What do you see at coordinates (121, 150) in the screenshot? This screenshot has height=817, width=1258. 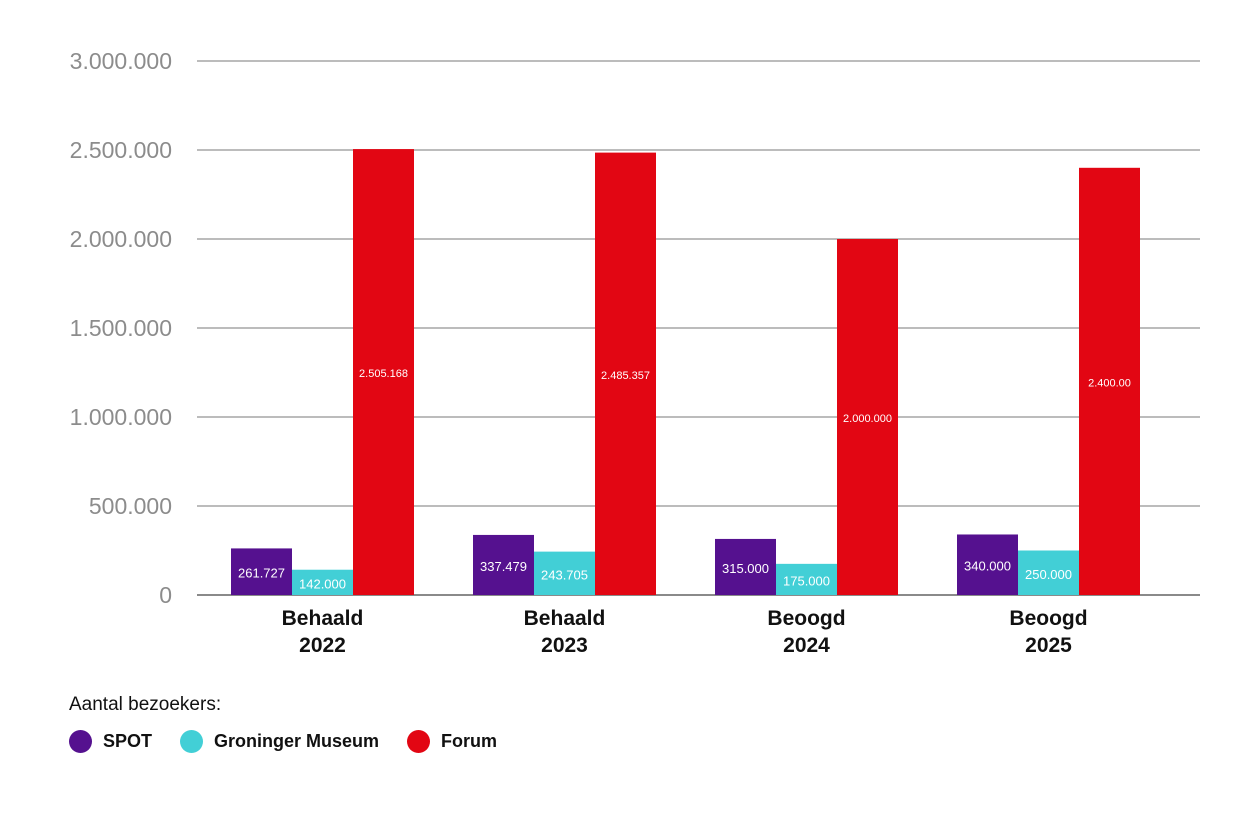 I see `y-tick-label: 2.500.000` at bounding box center [121, 150].